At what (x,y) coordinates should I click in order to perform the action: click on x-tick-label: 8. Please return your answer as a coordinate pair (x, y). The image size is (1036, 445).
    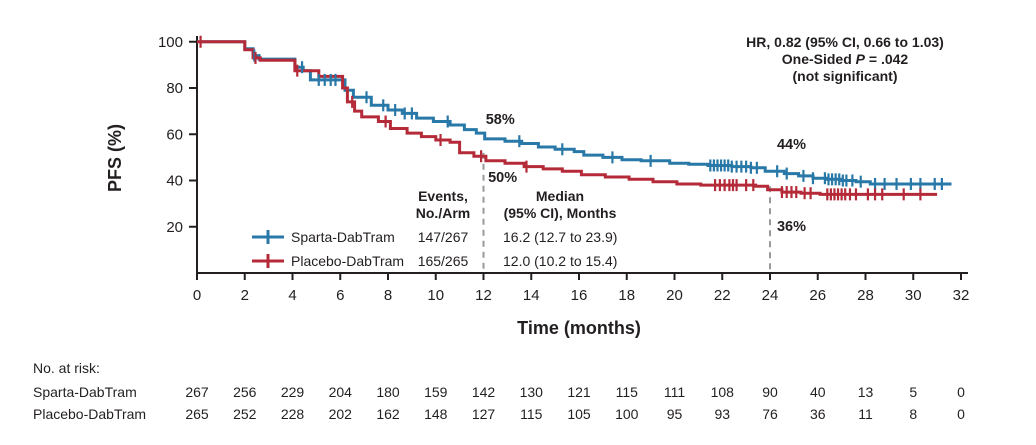
    Looking at the image, I should click on (388, 295).